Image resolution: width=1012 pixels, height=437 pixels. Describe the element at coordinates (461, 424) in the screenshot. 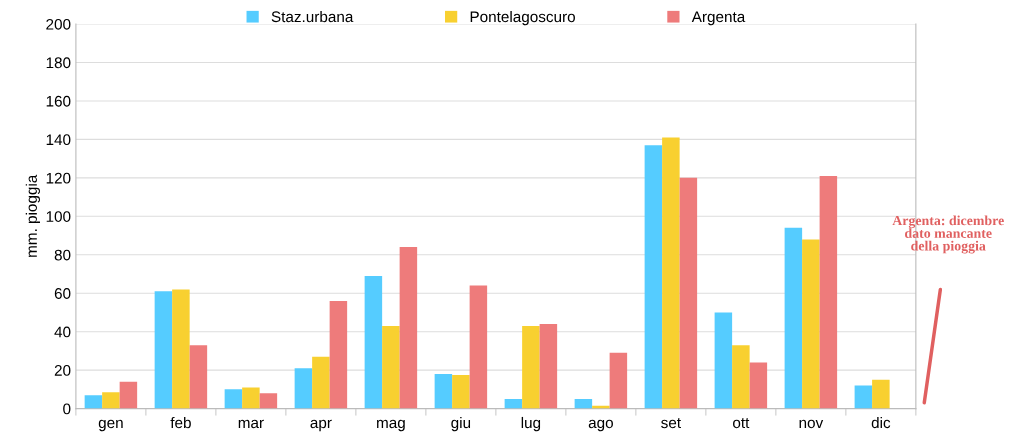

I see `x-tick-label: giu` at that location.